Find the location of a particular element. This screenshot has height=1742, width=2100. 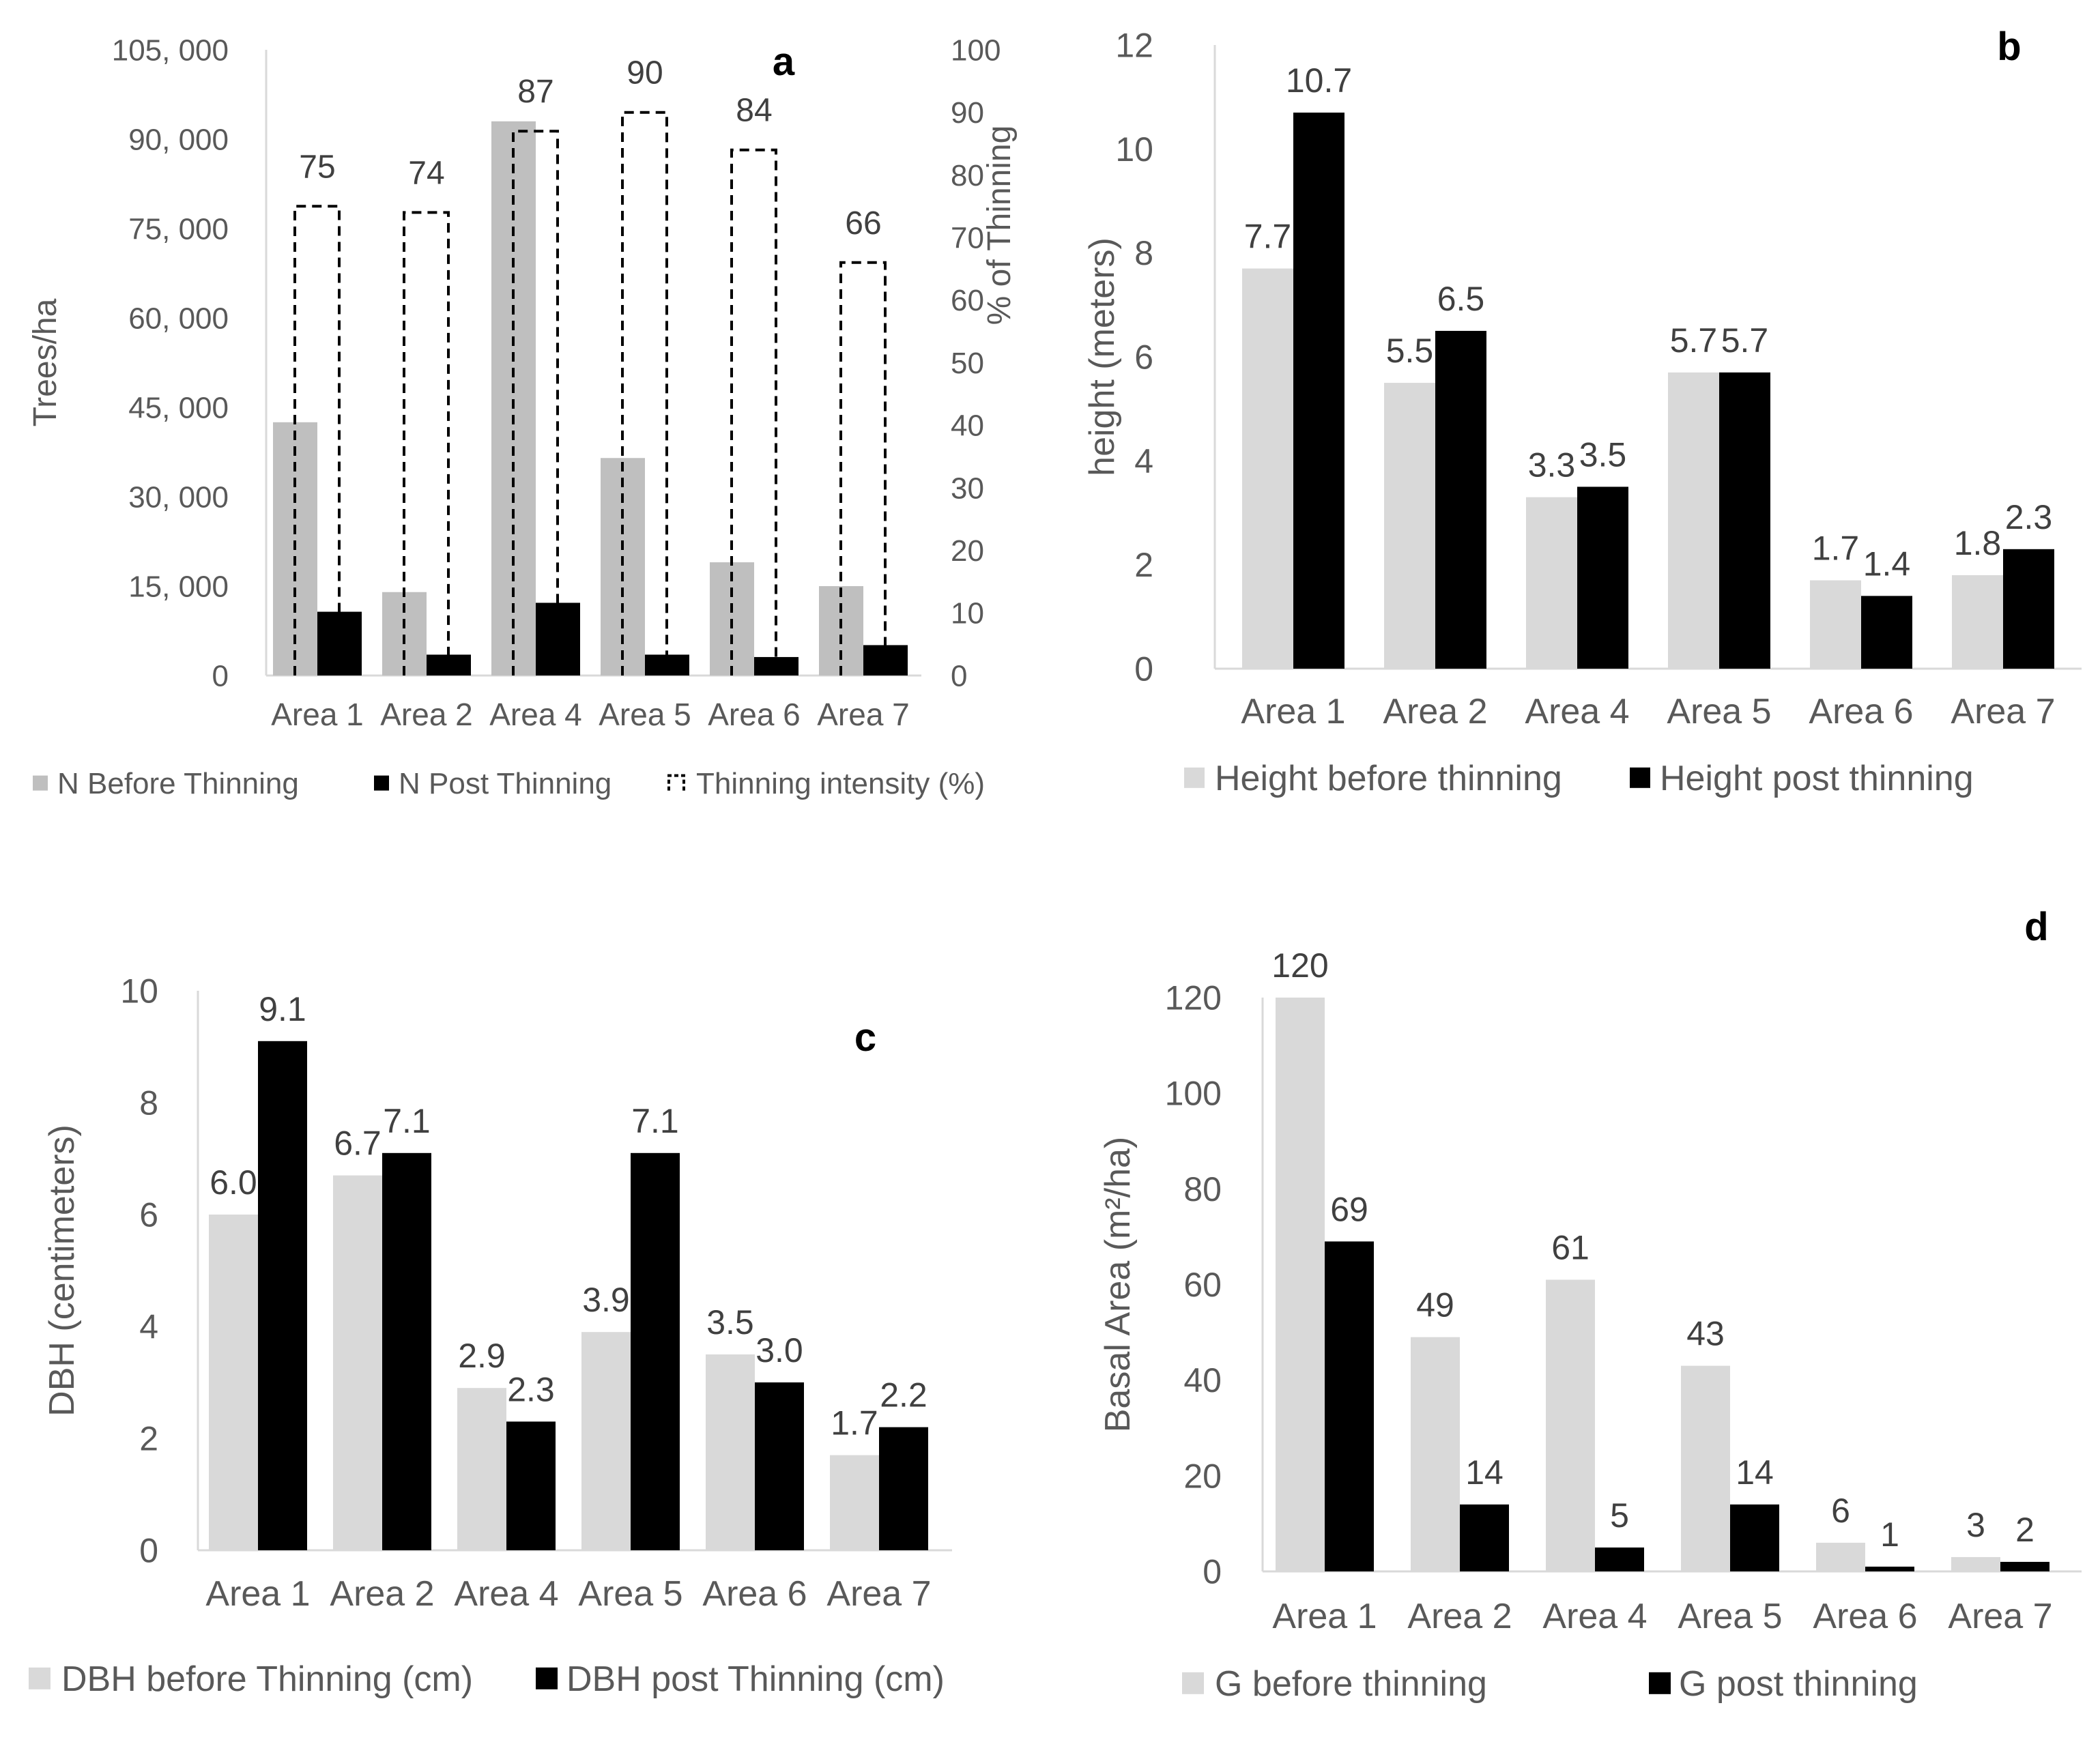

y2-tick-label: 100 is located at coordinates (976, 50).